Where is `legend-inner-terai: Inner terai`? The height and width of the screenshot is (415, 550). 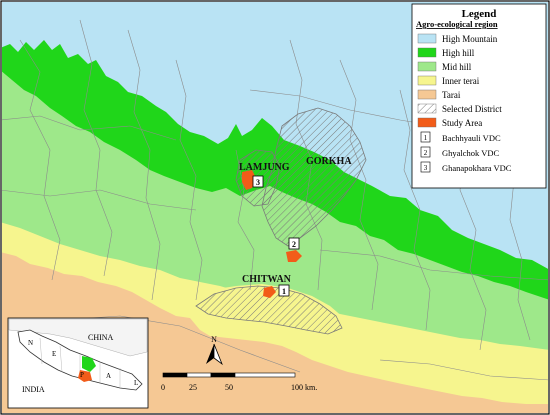
legend-inner-terai: Inner terai is located at coordinates (461, 81).